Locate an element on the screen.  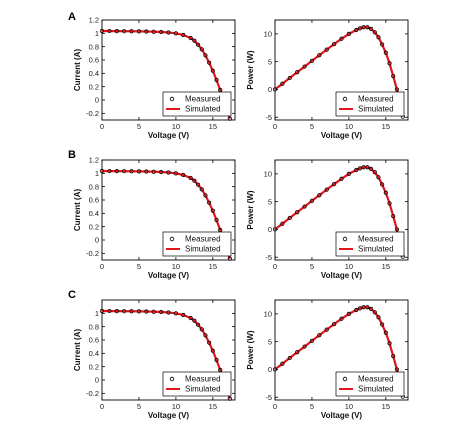
y-axis-label: Current (A) is located at coordinates (77, 70).